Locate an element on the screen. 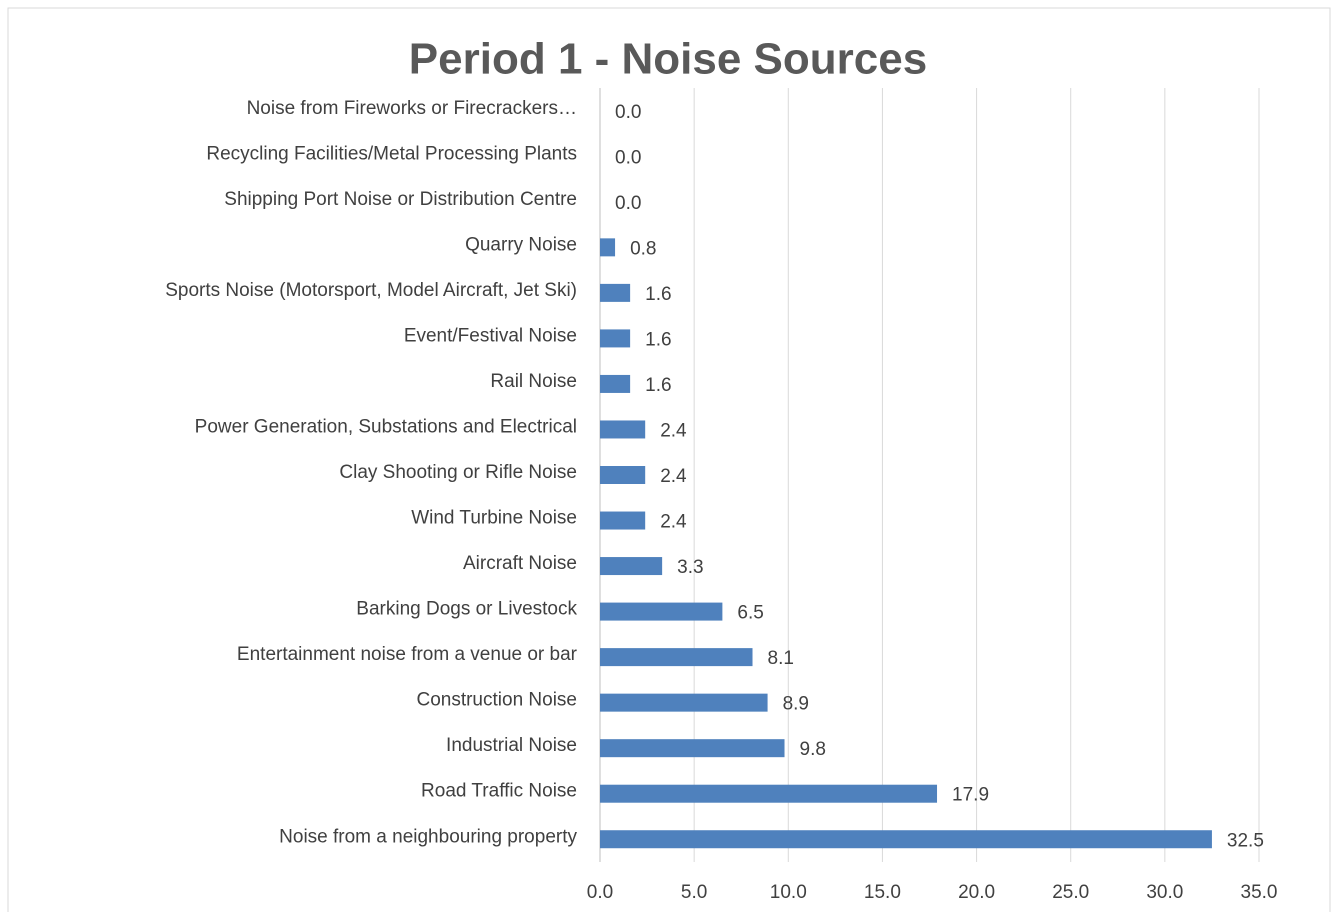  data-label: 9.8 is located at coordinates (813, 749).